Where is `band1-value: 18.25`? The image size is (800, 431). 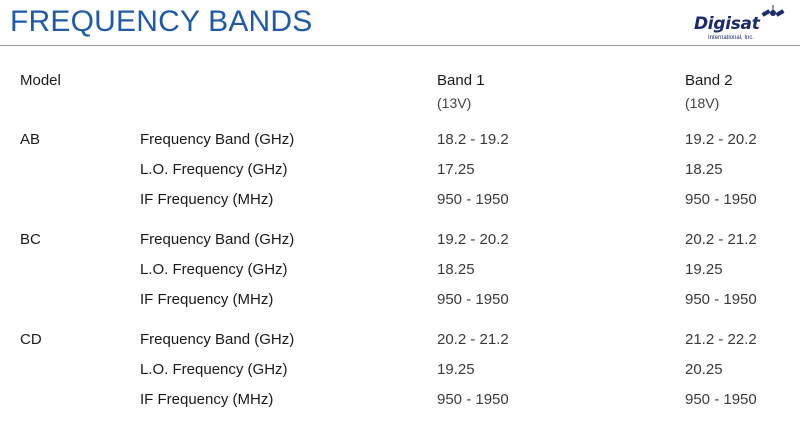 band1-value: 18.25 is located at coordinates (456, 269).